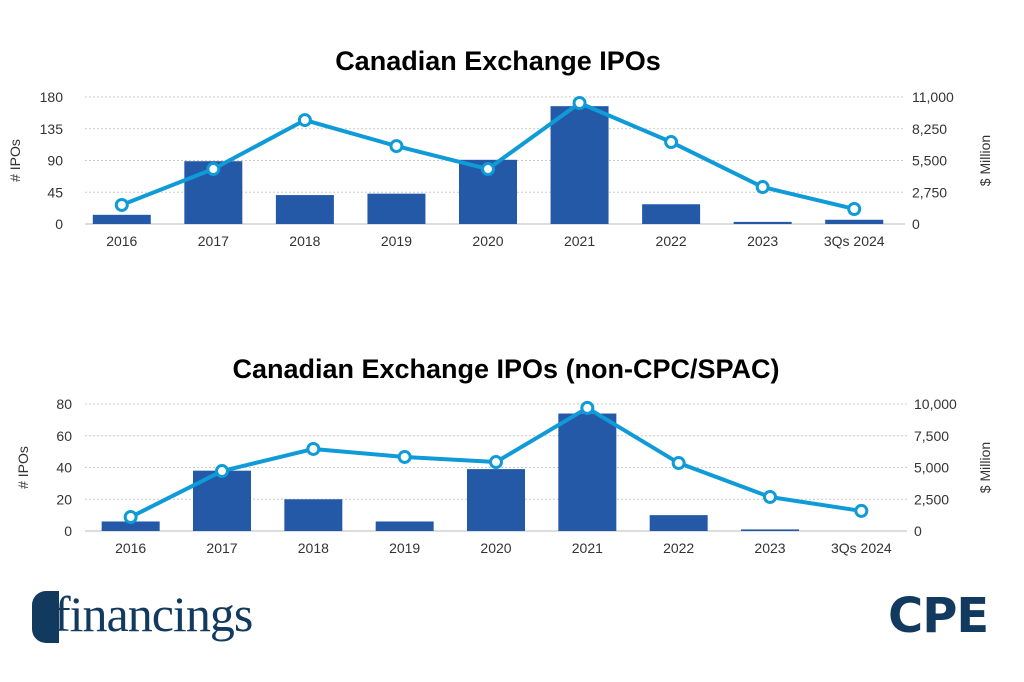  I want to click on y2-tick-label: 7,500, so click(931, 436).